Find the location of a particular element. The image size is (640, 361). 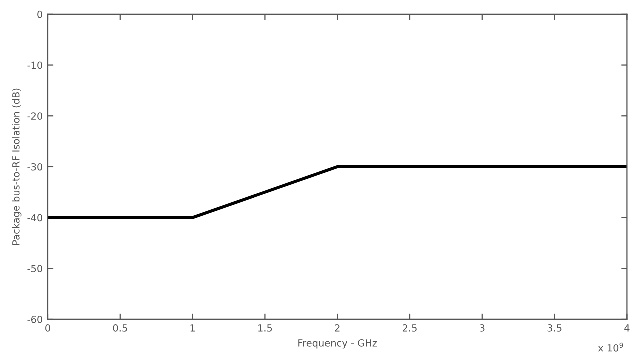

x-tick-label: 0 is located at coordinates (48, 328).